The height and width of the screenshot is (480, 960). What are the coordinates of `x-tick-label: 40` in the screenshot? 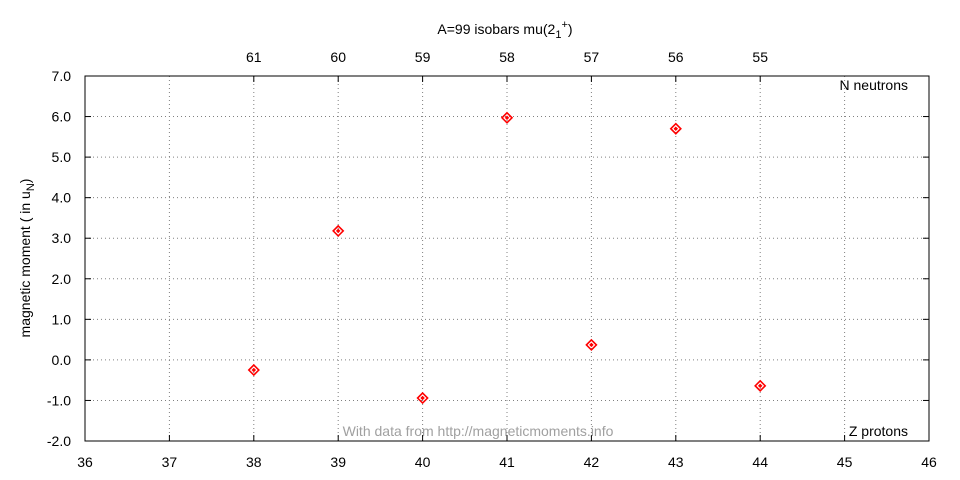 It's located at (423, 462).